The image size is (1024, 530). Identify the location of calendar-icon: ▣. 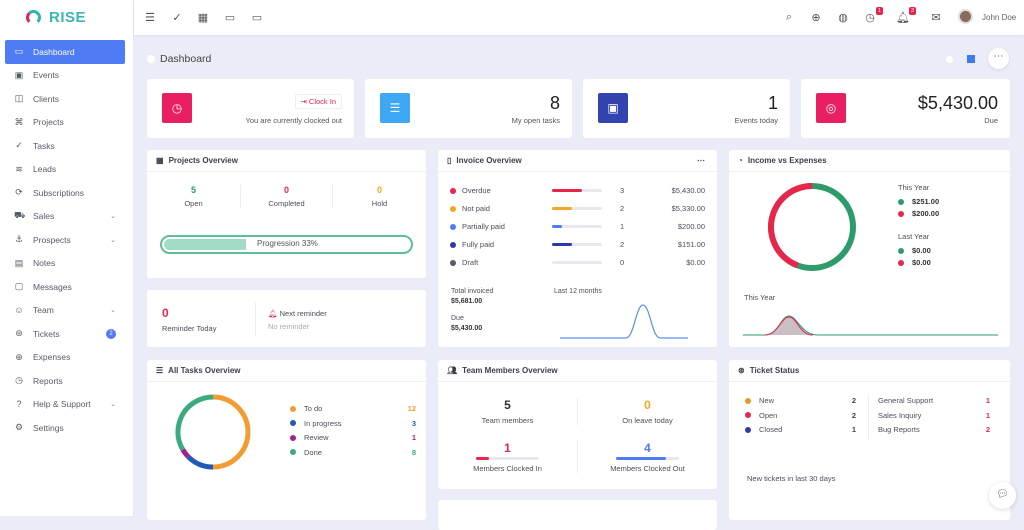
(19, 74).